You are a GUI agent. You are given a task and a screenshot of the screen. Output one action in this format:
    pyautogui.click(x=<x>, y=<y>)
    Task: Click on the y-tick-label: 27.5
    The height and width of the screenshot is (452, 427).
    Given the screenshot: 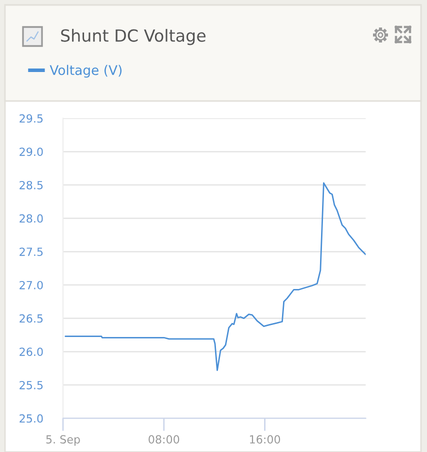 What is the action you would take?
    pyautogui.click(x=31, y=252)
    